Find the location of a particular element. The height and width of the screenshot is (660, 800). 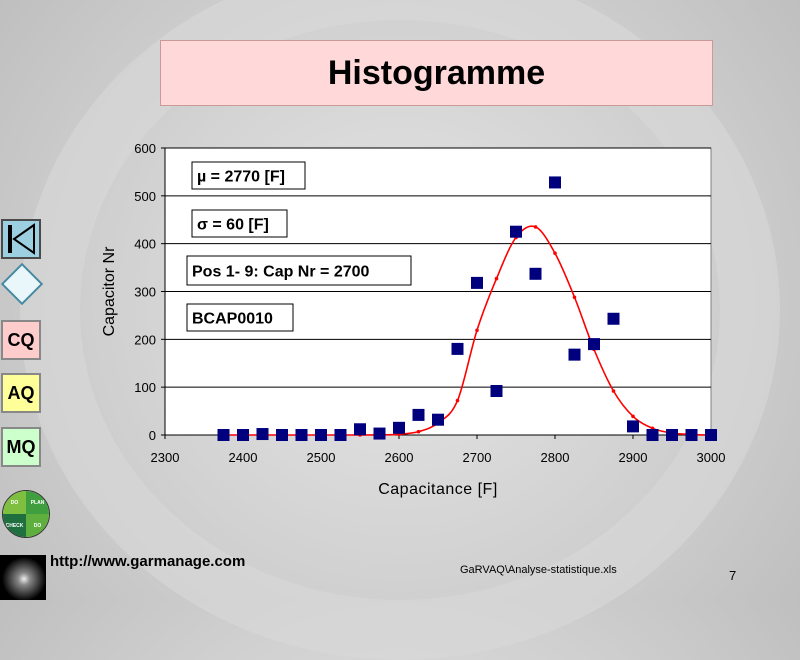

x-tick-label: 2600 is located at coordinates (399, 457).